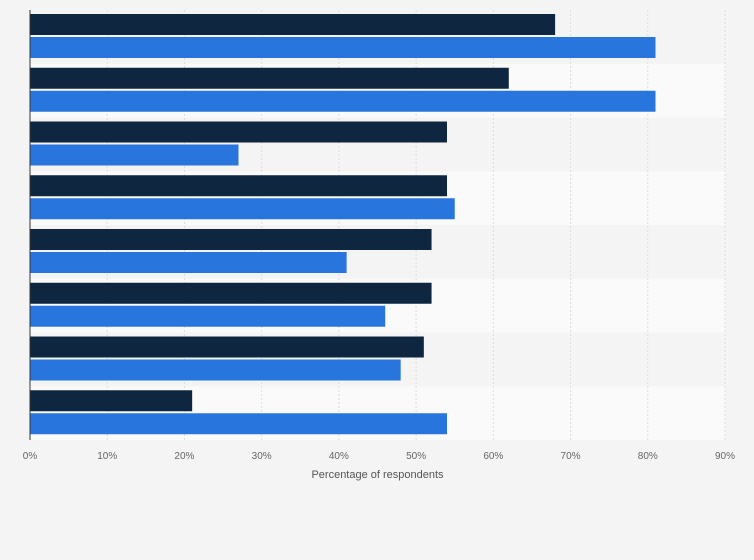 The height and width of the screenshot is (560, 754). I want to click on x-tick-label: 0%, so click(30, 456).